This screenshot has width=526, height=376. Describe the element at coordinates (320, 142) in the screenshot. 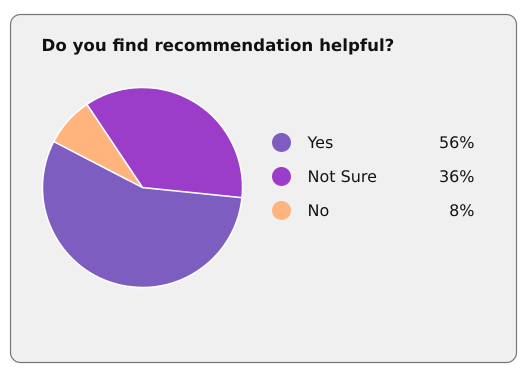

I see `legend-label: Yes` at that location.